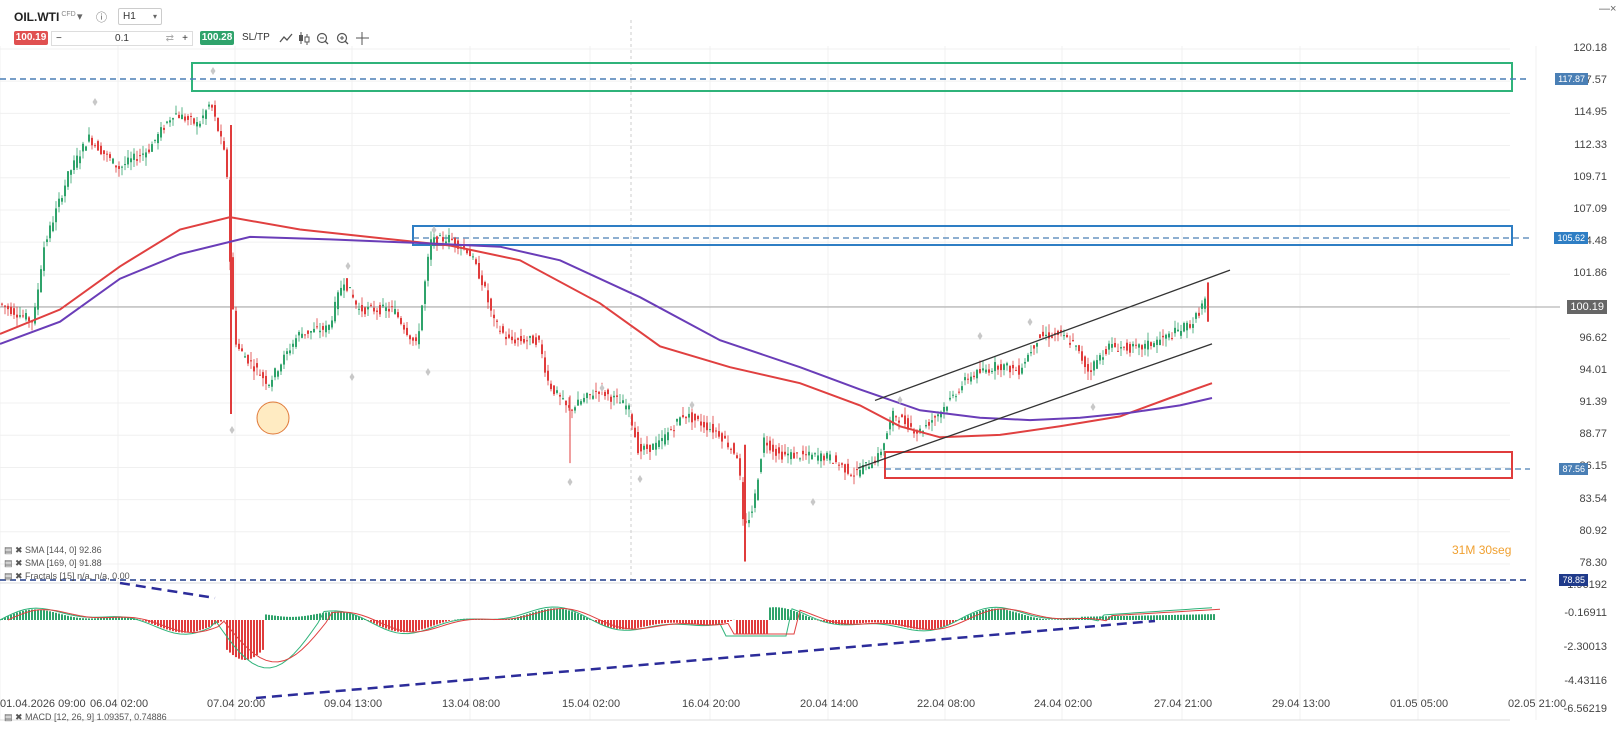 The image size is (1621, 740). Describe the element at coordinates (85, 717) in the screenshot. I see `legend-macd: ▤ ✖ MACD [12, 26, 9] 1.09357, 0.74886` at that location.